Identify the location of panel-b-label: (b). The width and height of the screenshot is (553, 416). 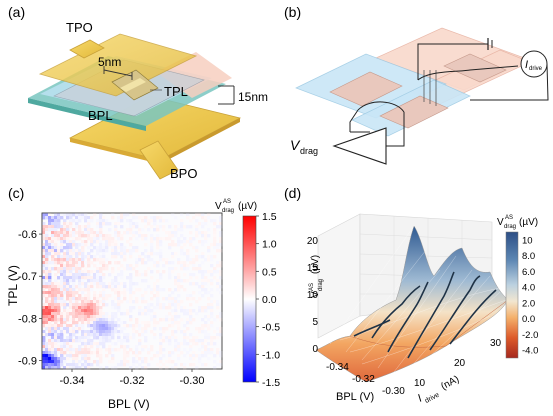
(292, 12).